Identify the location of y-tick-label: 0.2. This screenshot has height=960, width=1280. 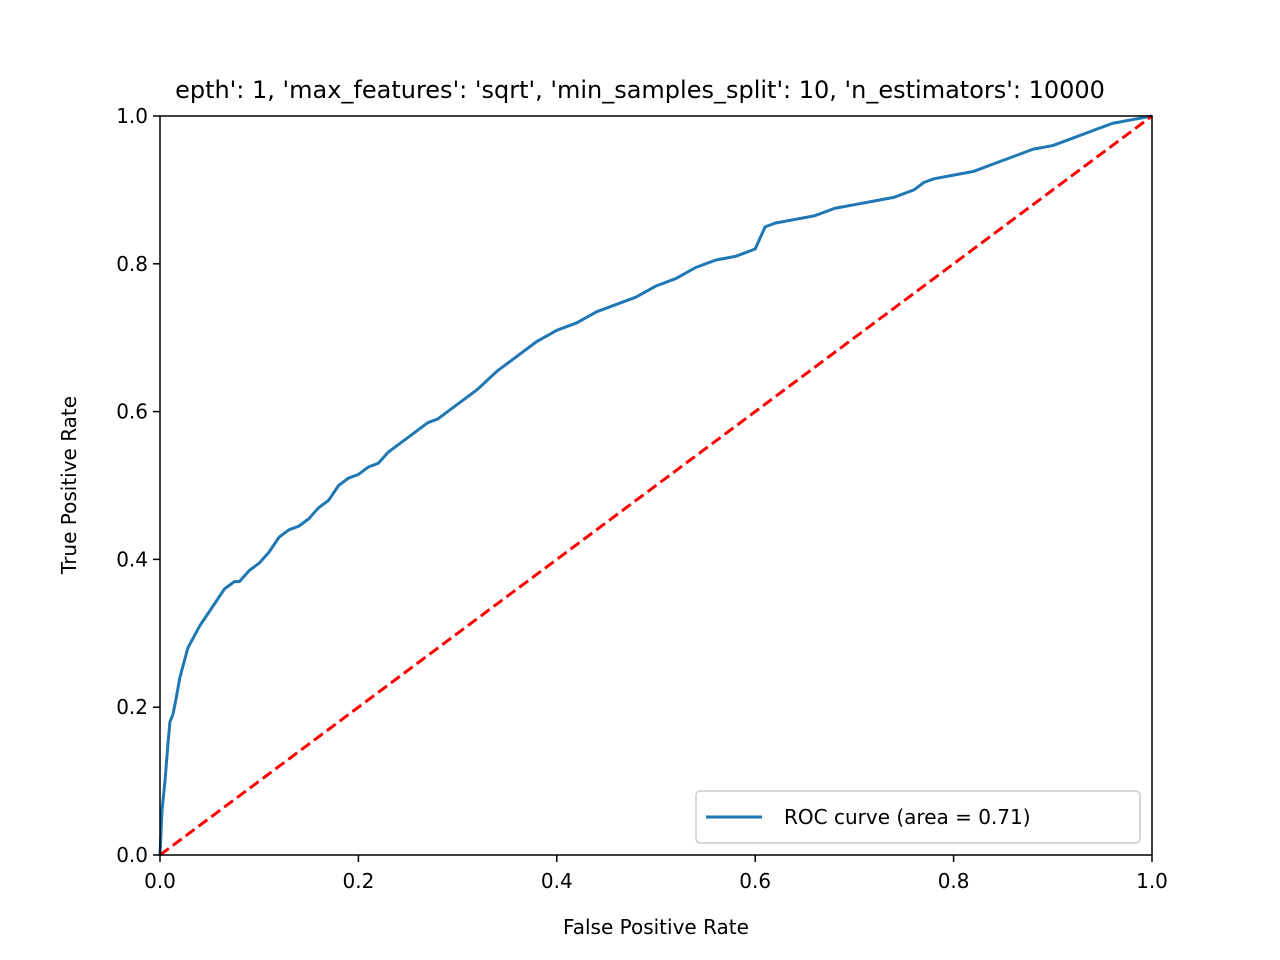
(132, 707).